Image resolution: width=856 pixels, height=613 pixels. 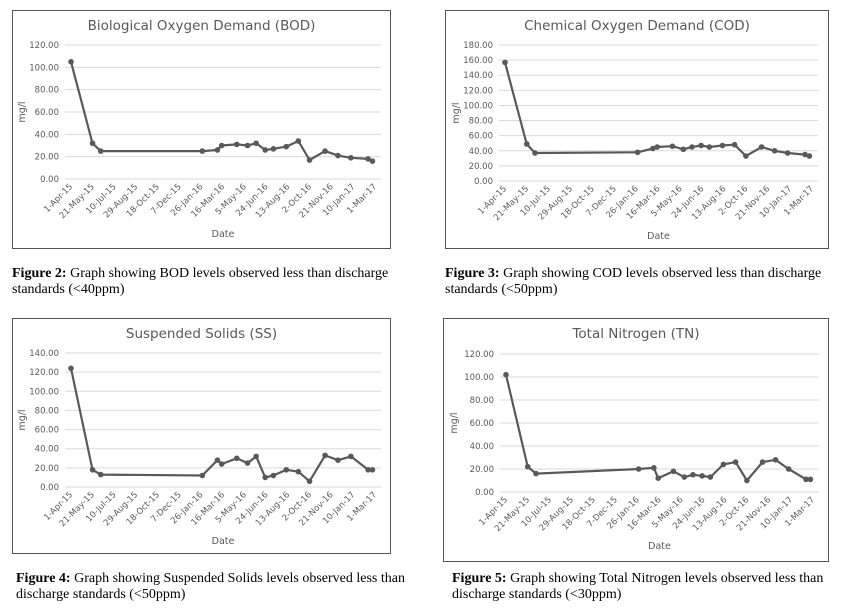 What do you see at coordinates (43, 578) in the screenshot?
I see `caption-label: Figure 4:` at bounding box center [43, 578].